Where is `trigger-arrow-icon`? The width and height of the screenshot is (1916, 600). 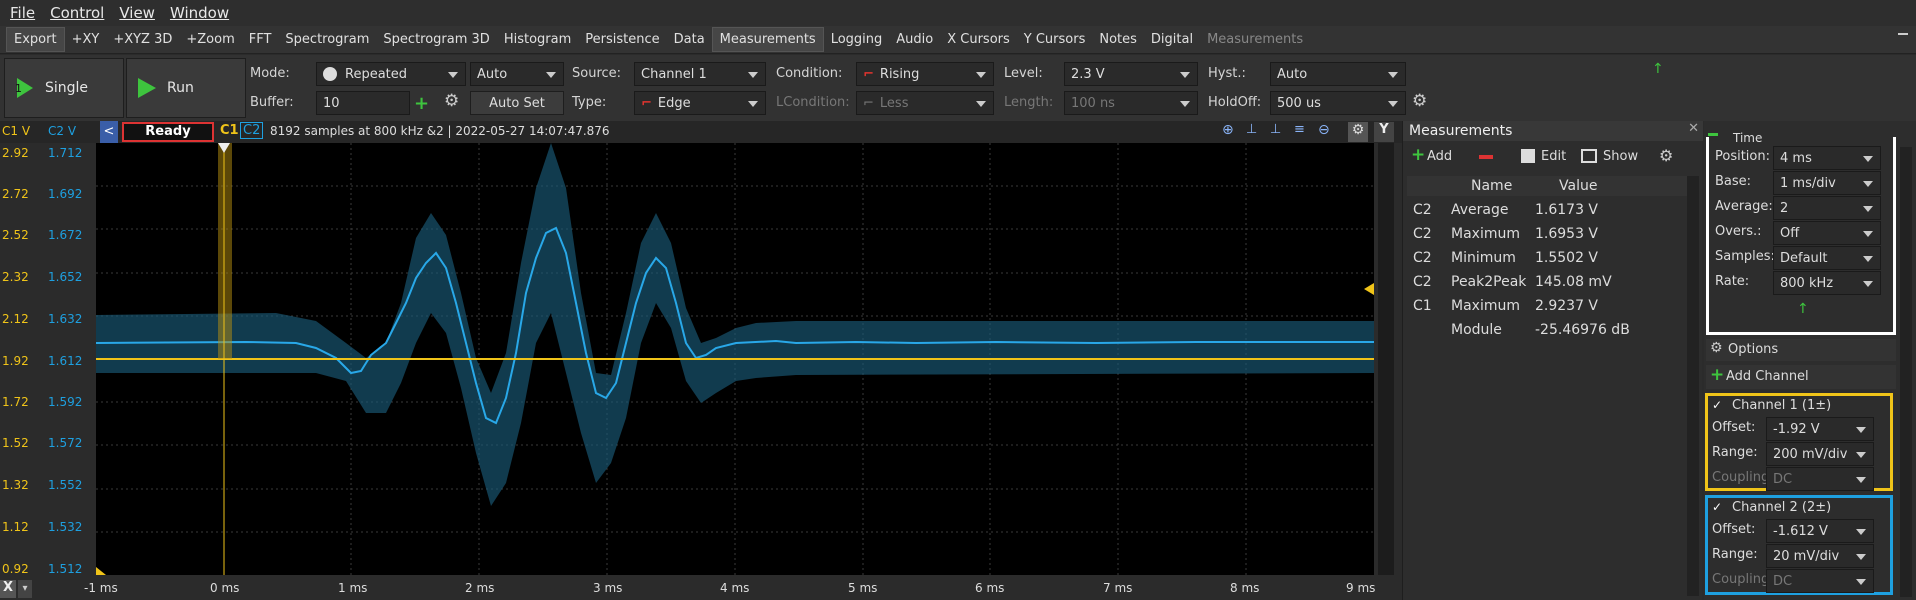
trigger-arrow-icon is located at coordinates (224, 148).